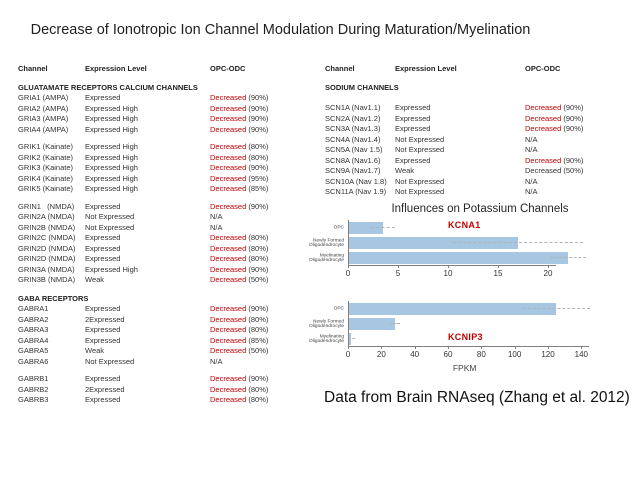 This screenshot has height=480, width=640. Describe the element at coordinates (164, 400) in the screenshot. I see `table-row: GABRB3 Expressed Decreased (80%)` at that location.